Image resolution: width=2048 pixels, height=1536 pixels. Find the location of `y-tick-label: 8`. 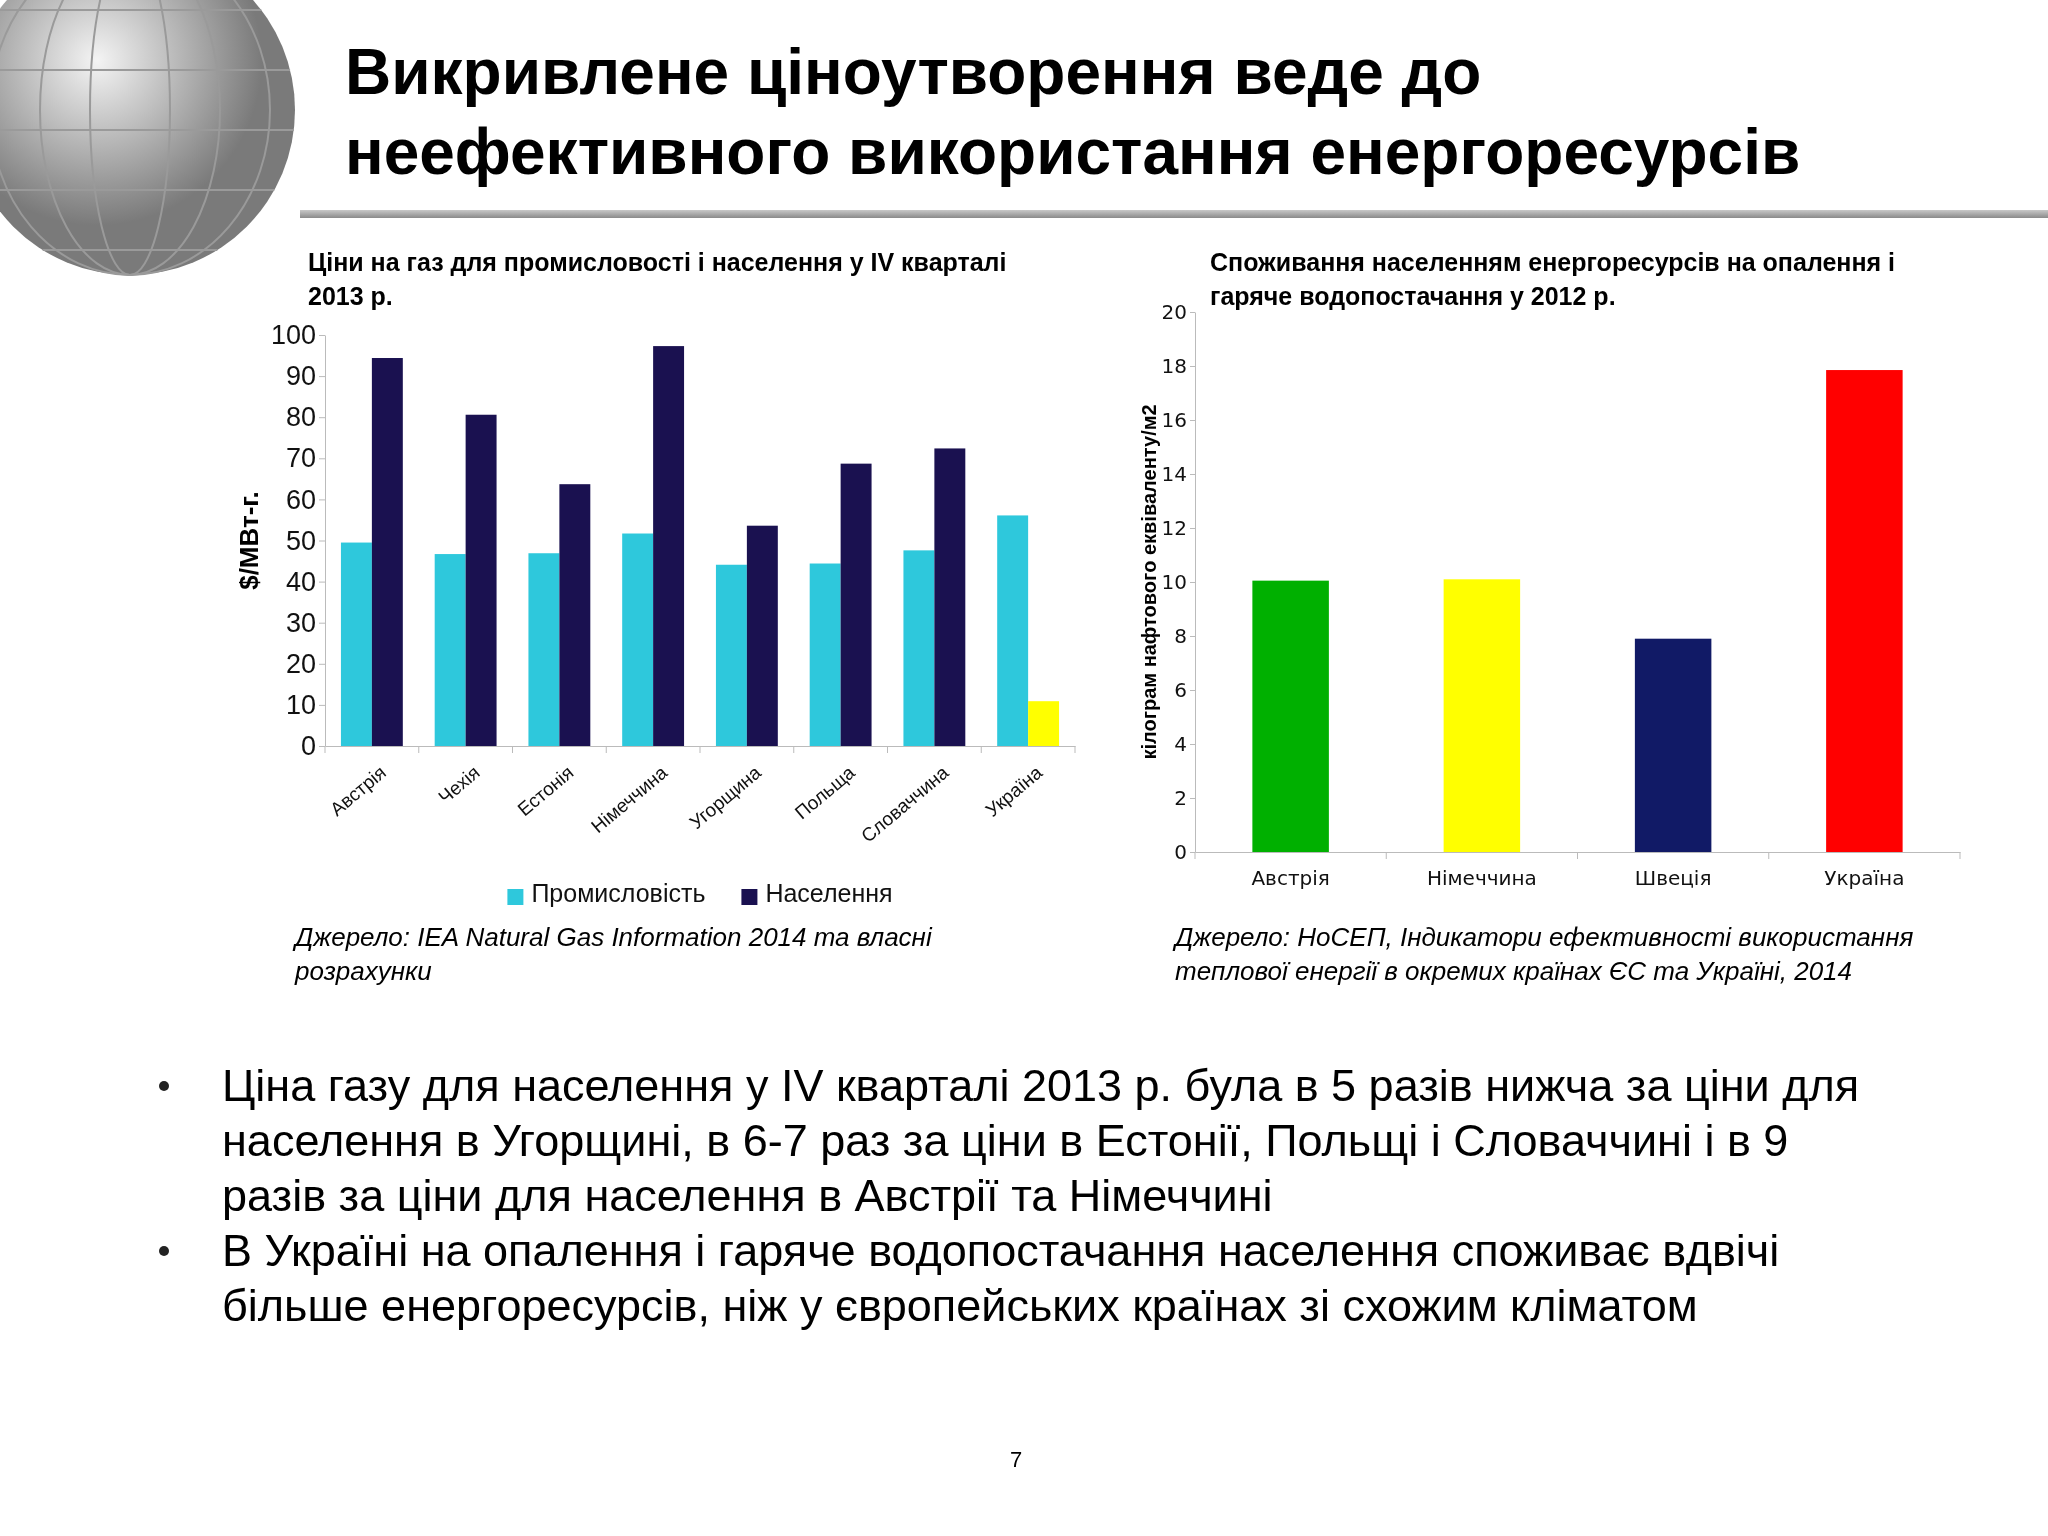

y-tick-label: 8 is located at coordinates (1180, 635).